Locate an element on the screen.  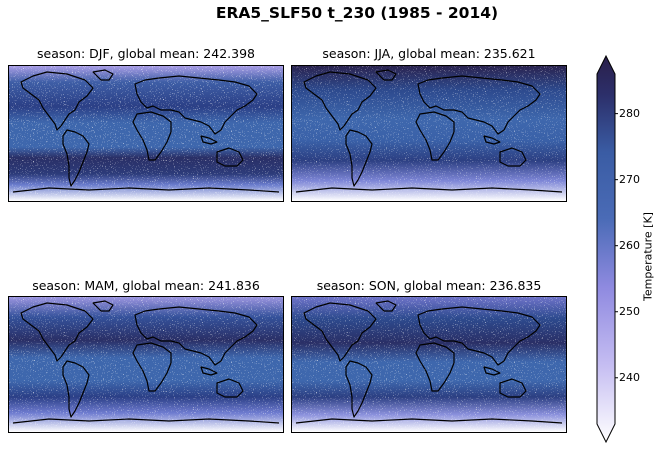
temperature-map-mam is located at coordinates (146, 364).